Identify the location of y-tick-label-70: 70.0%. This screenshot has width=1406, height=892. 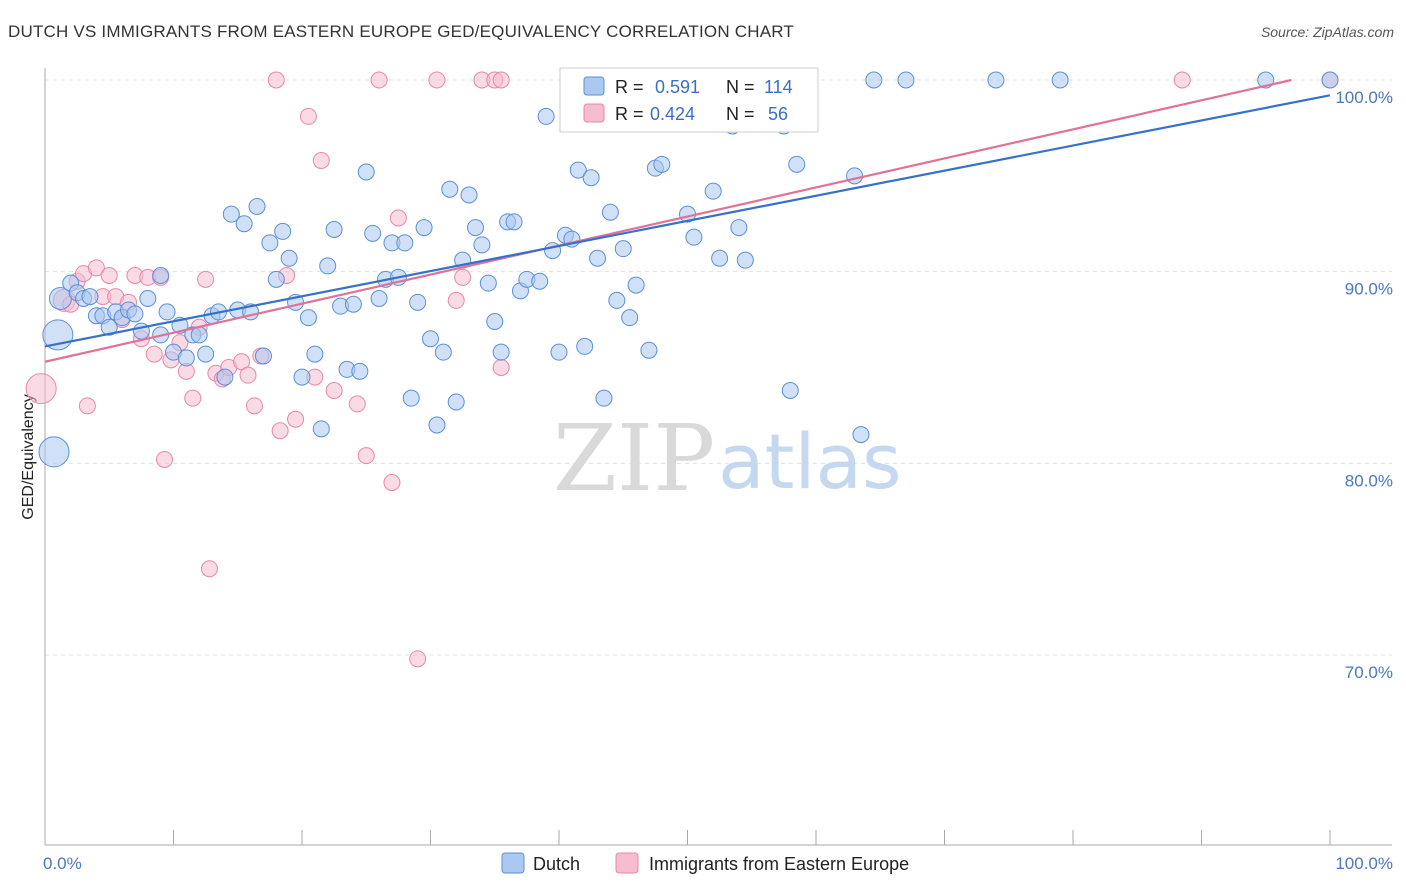
(1369, 672).